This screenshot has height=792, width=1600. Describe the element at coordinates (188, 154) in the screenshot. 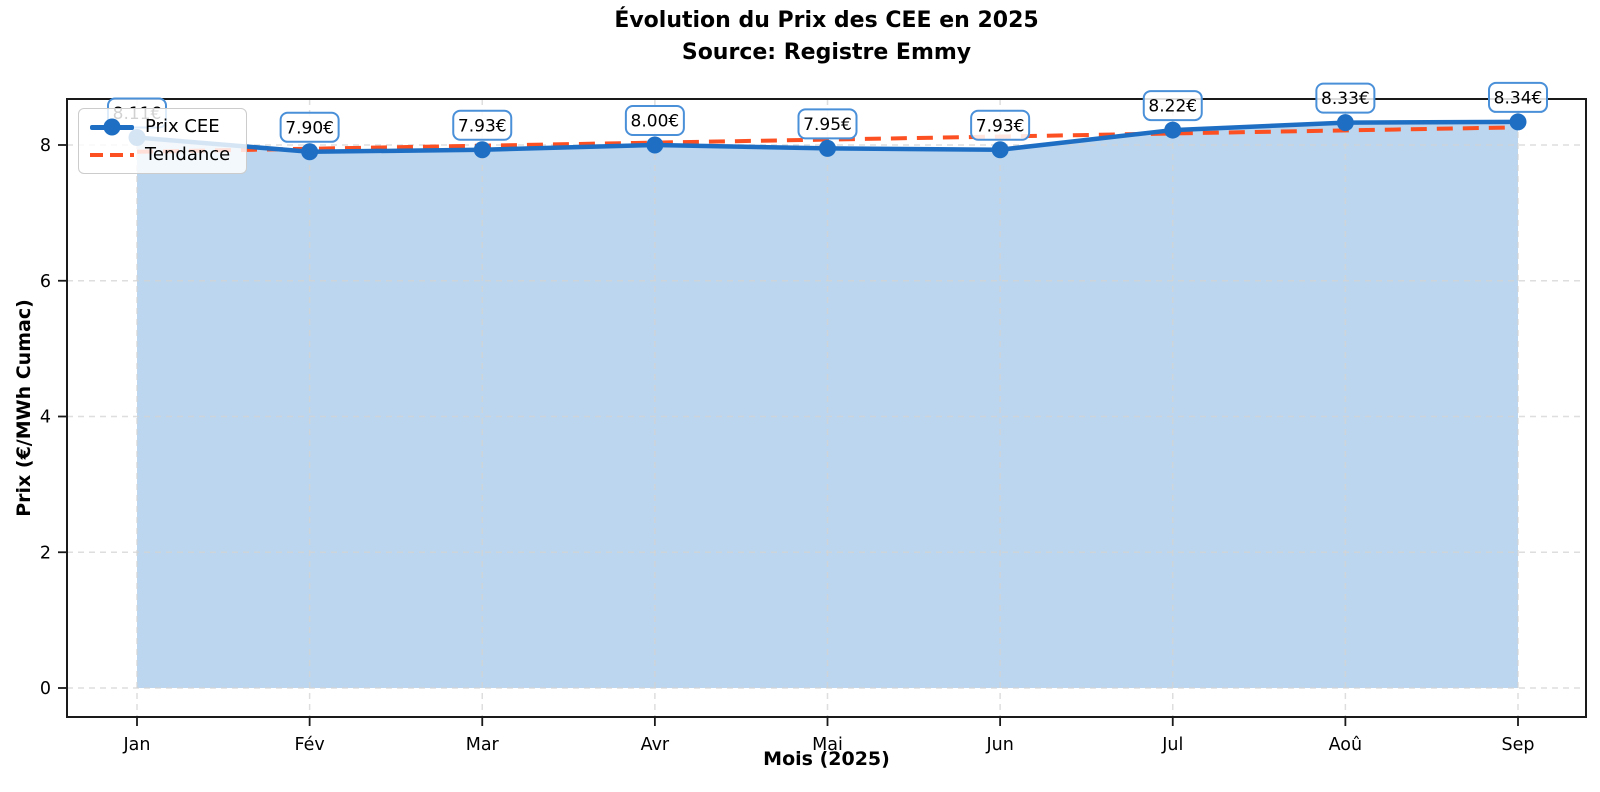

I see `legend-label-tendance: Tendance` at that location.